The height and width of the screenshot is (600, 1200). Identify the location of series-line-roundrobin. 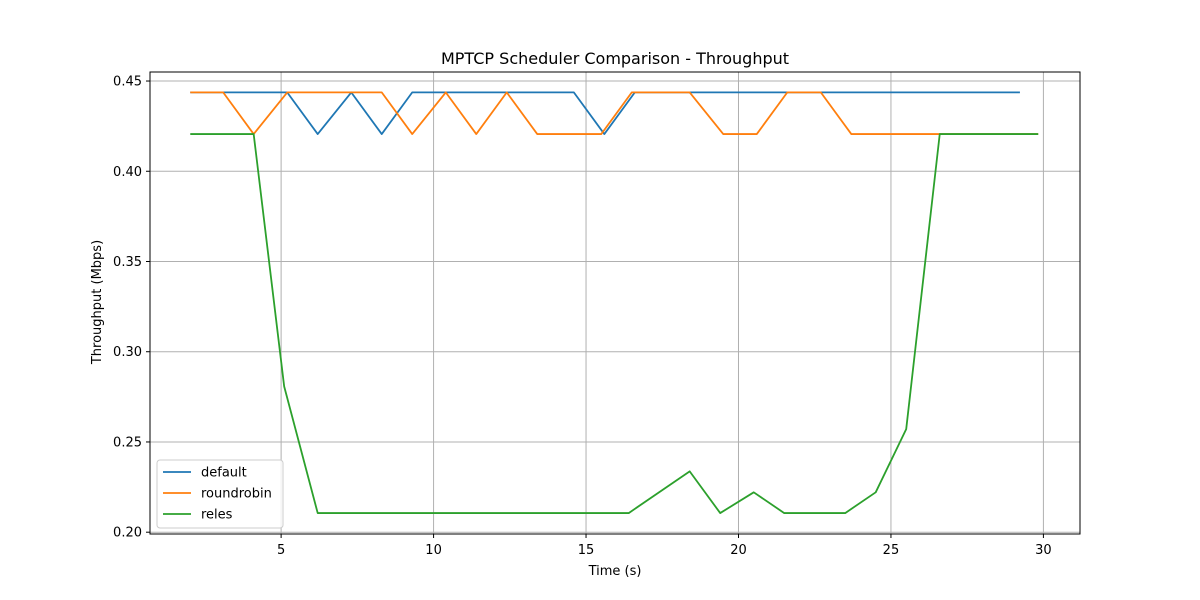
(614, 113).